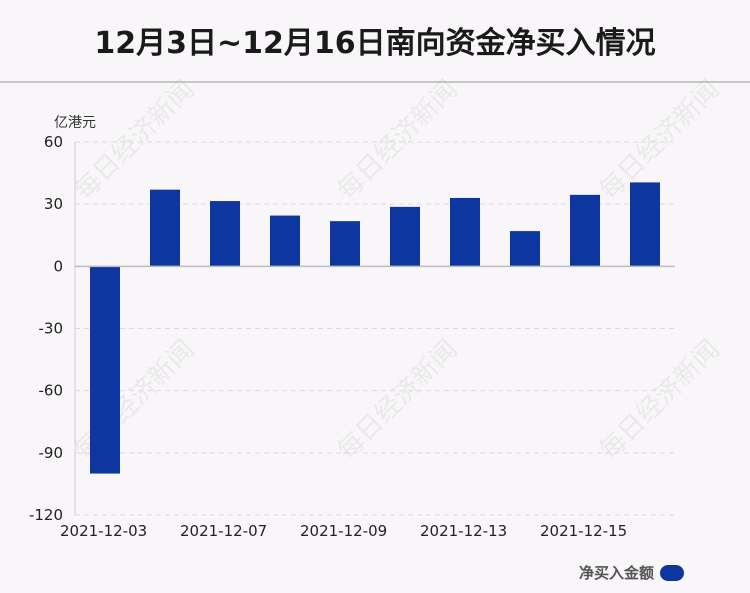 The width and height of the screenshot is (750, 593). I want to click on y-tick-label-1: 30, so click(53, 204).